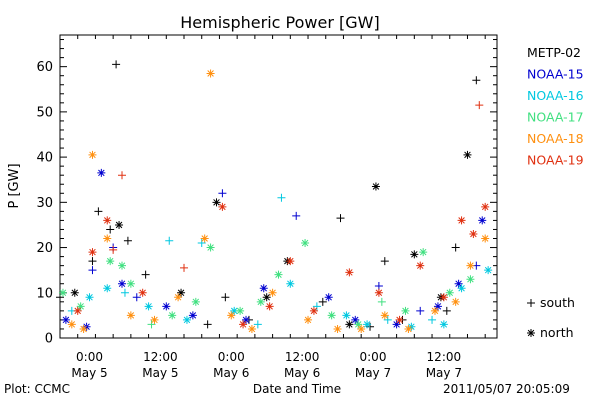 This screenshot has width=600, height=400. What do you see at coordinates (550, 332) in the screenshot?
I see `legend-marker-north: north` at bounding box center [550, 332].